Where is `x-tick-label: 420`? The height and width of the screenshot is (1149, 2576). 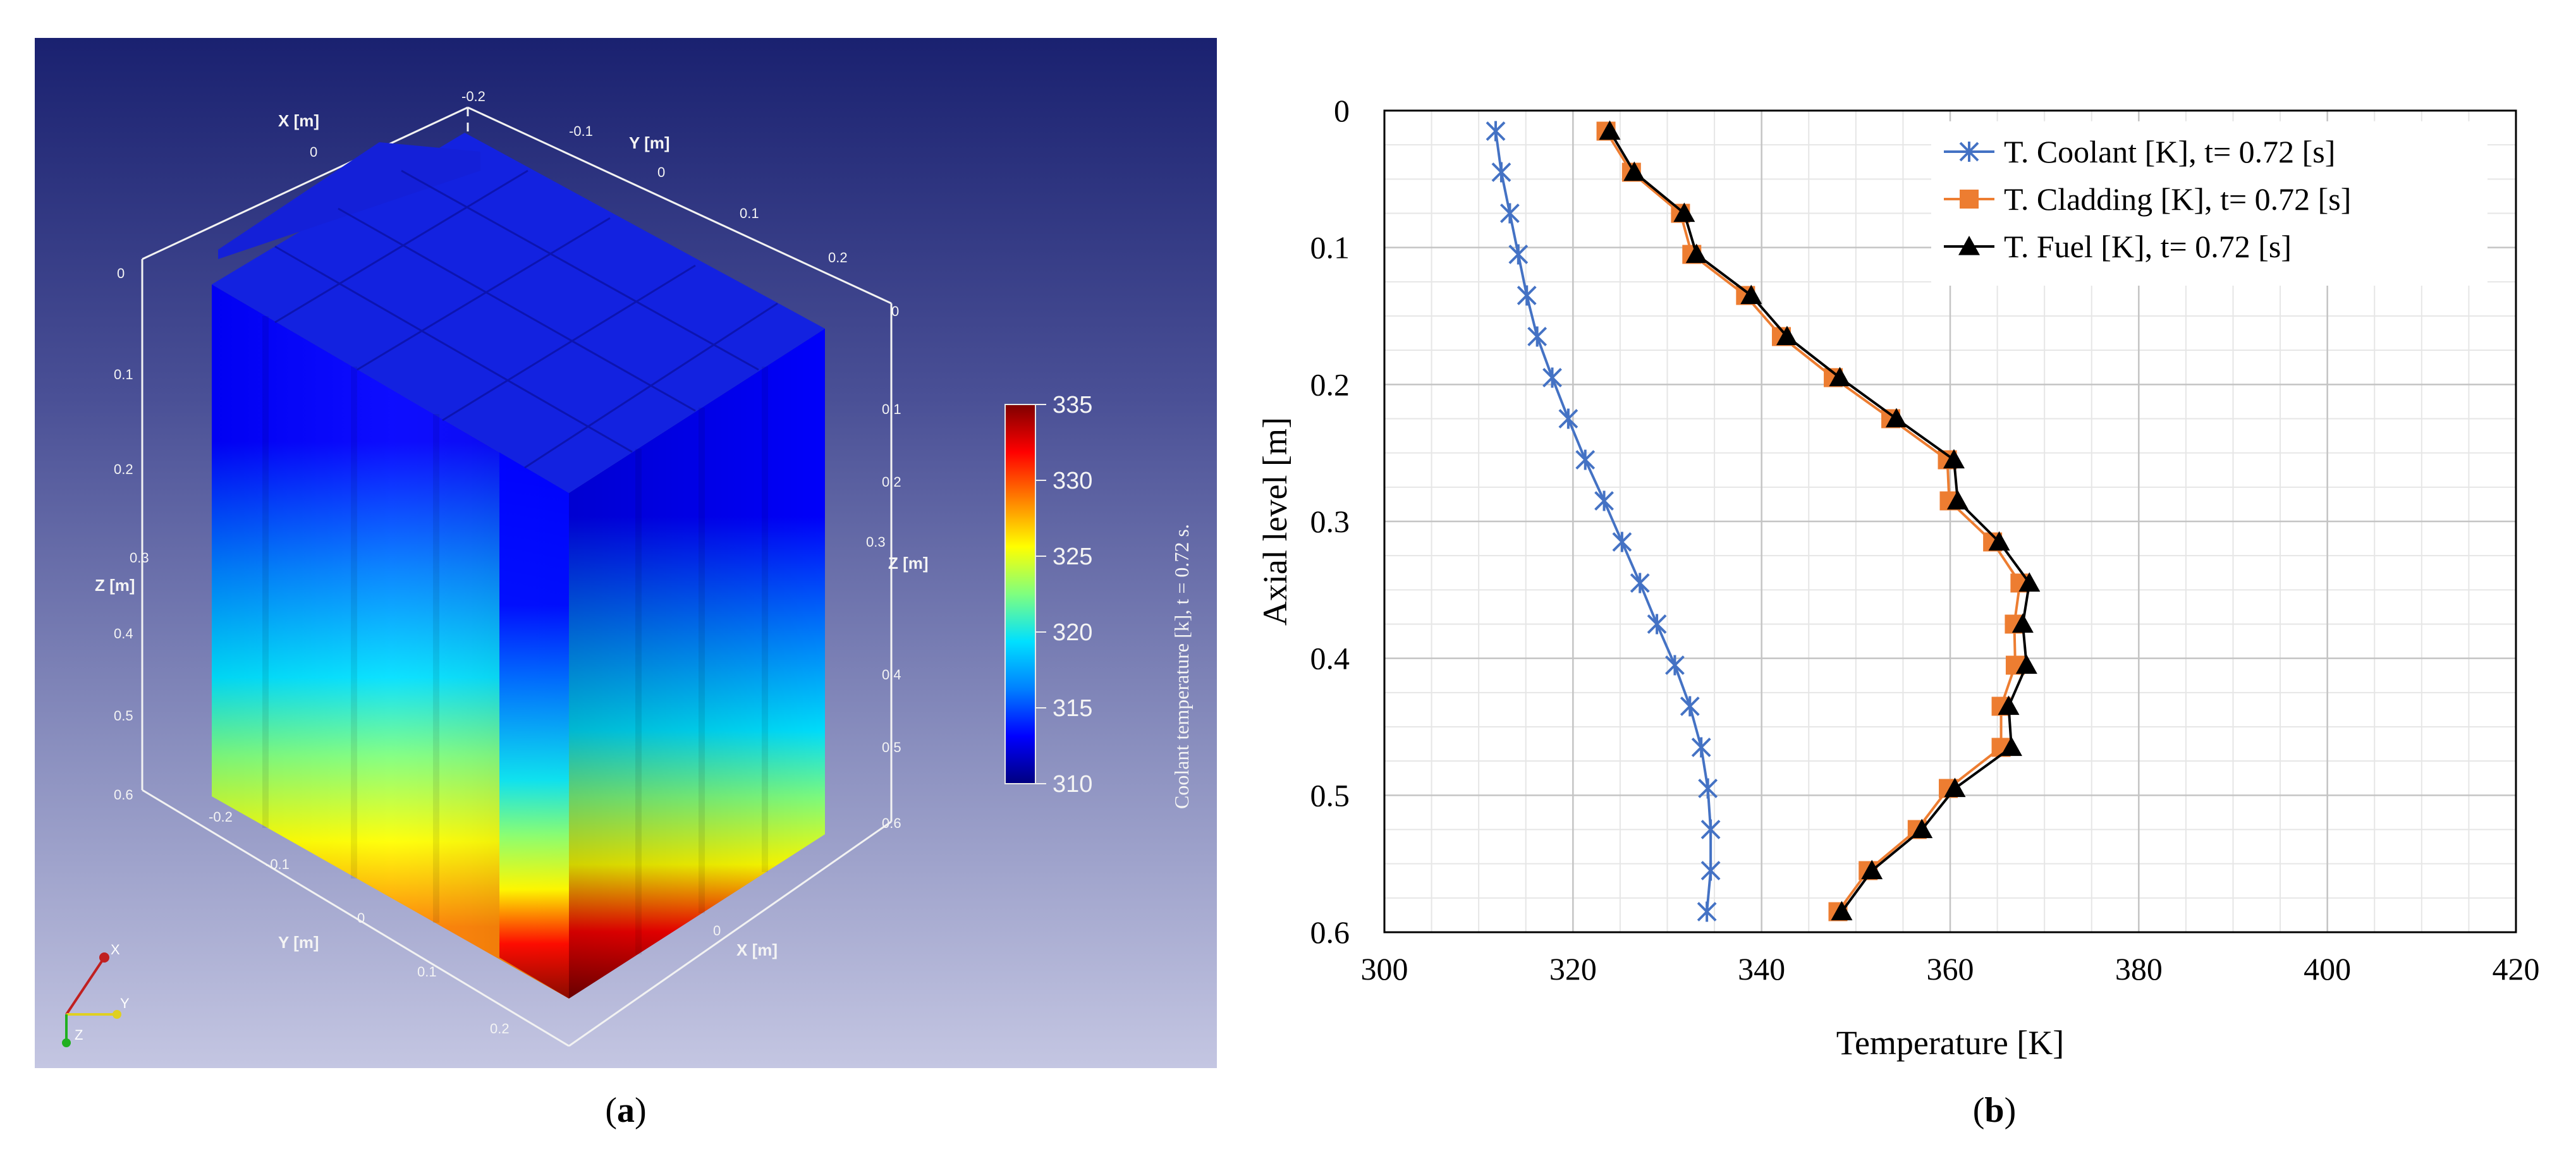
x-tick-label: 420 is located at coordinates (2516, 969).